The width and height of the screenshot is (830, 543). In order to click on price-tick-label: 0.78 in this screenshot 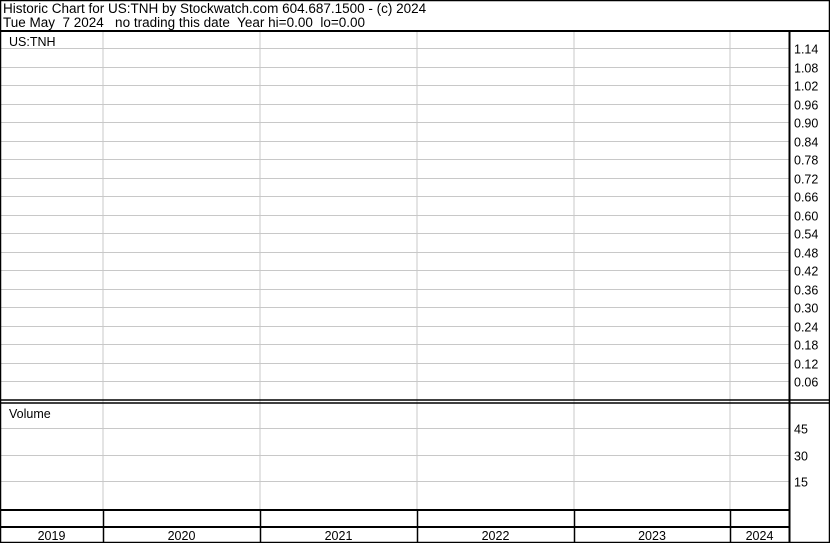, I will do `click(806, 161)`.